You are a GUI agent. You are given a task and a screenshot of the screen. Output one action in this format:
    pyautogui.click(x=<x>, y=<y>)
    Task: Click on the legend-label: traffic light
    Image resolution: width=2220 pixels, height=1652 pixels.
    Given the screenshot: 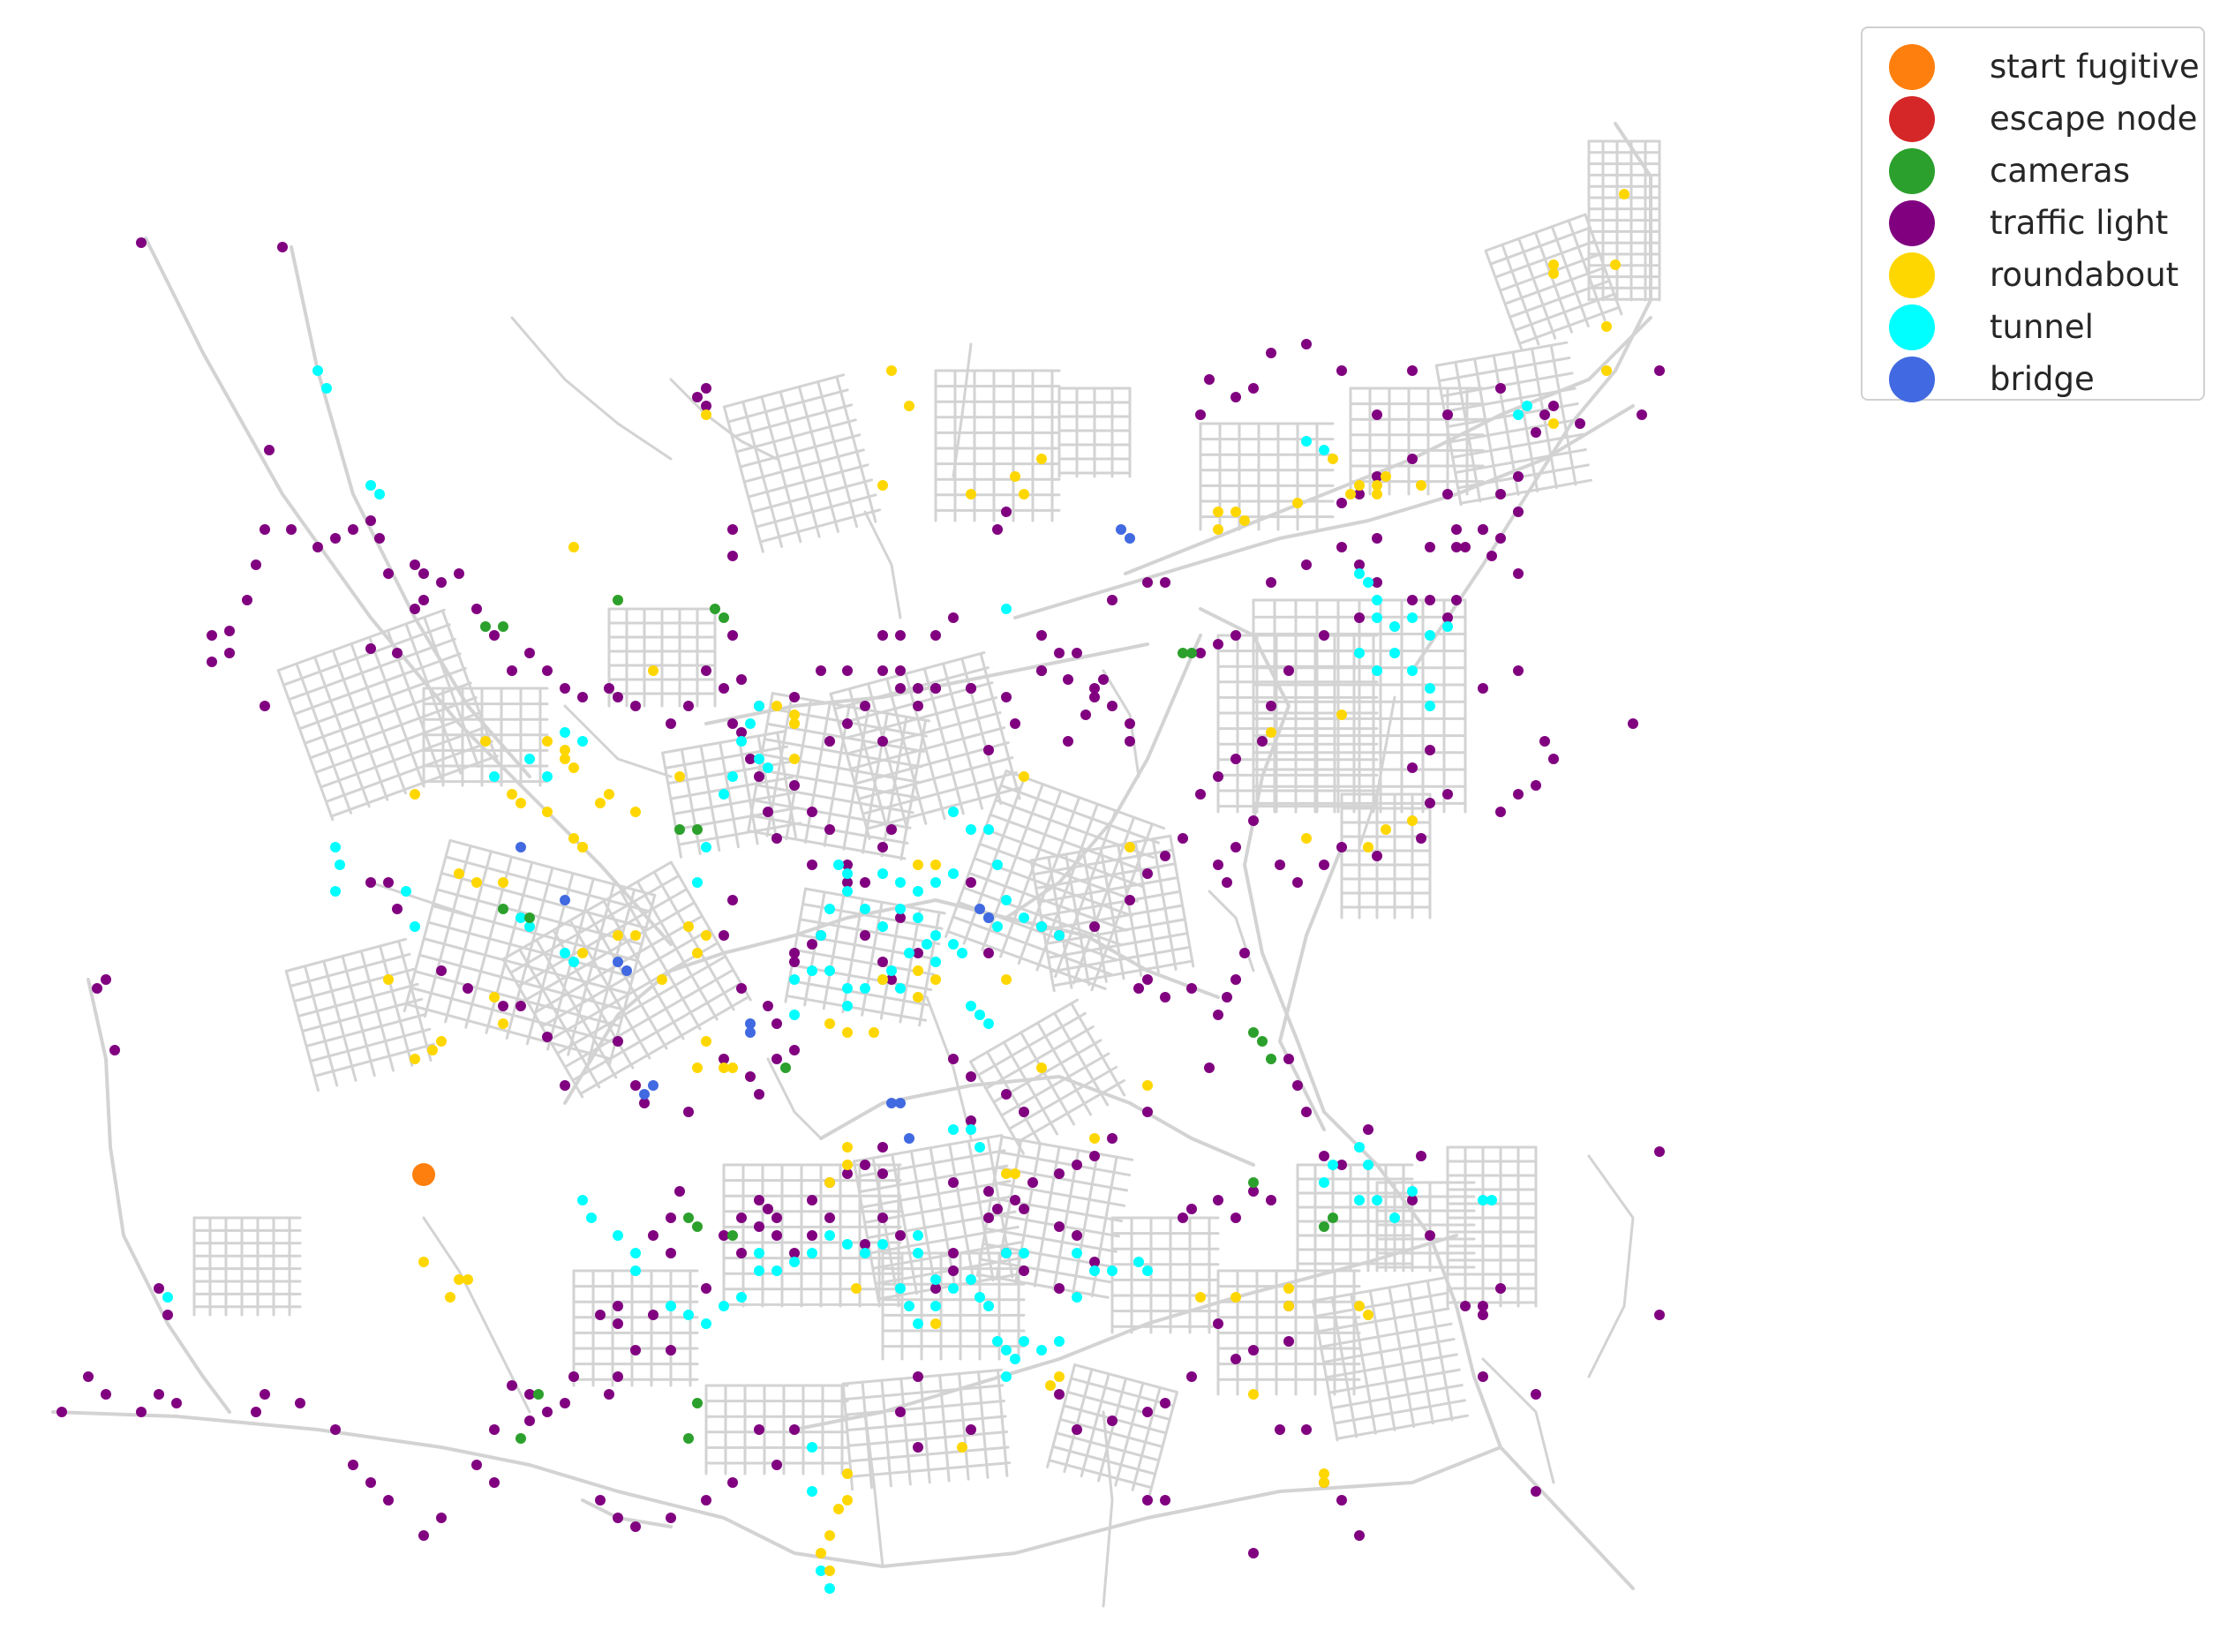 What is the action you would take?
    pyautogui.click(x=2079, y=223)
    